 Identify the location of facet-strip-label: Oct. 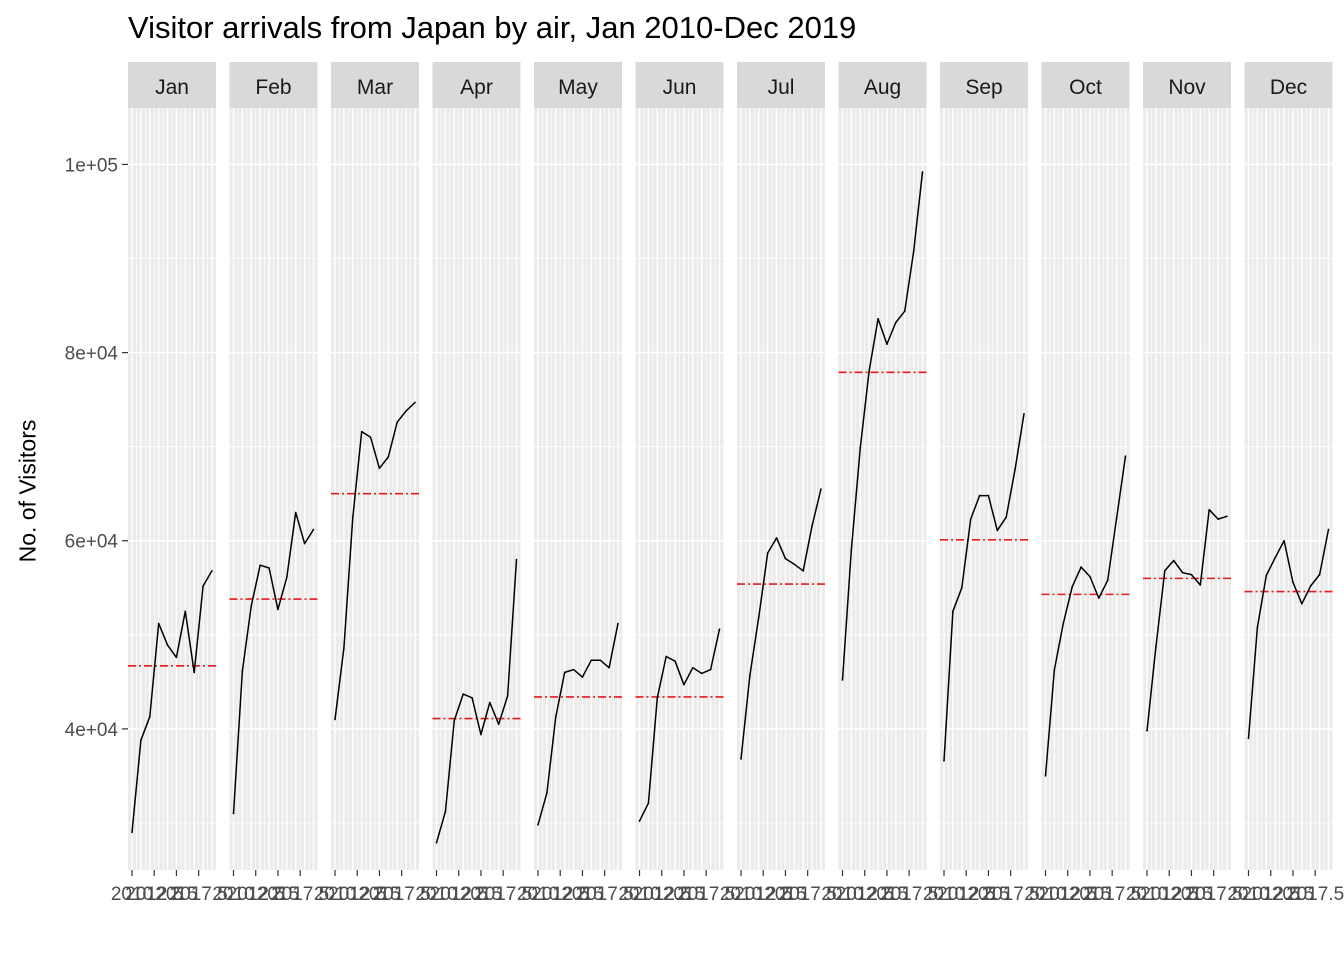
(1085, 87).